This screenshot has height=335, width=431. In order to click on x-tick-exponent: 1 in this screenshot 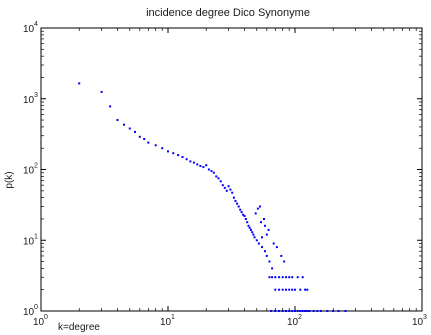, I will do `click(173, 317)`.